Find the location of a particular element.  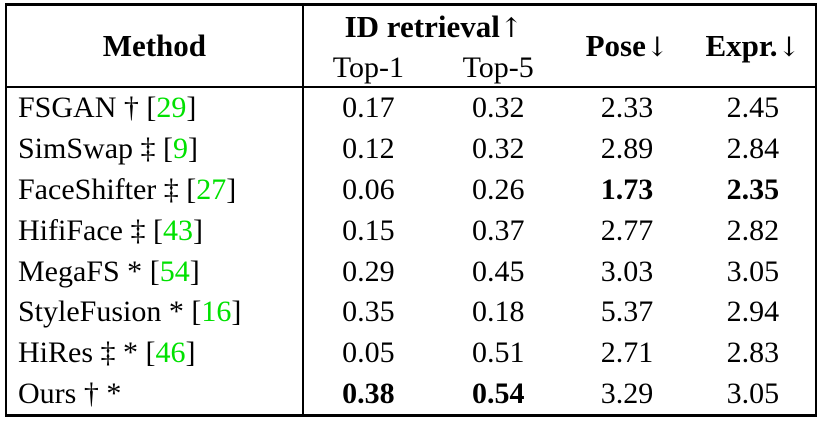

table-row: HifiFace ‡ [43] 0.15 0.37 2.77 2.82 is located at coordinates (411, 230).